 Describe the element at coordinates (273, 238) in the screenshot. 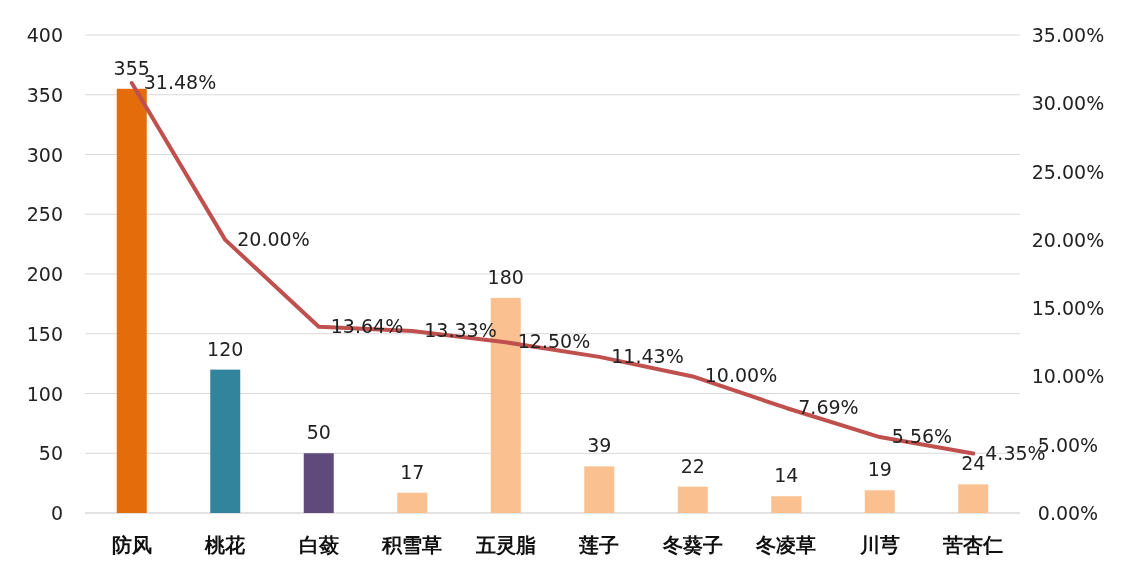

I see `data-label: 20.00%` at that location.